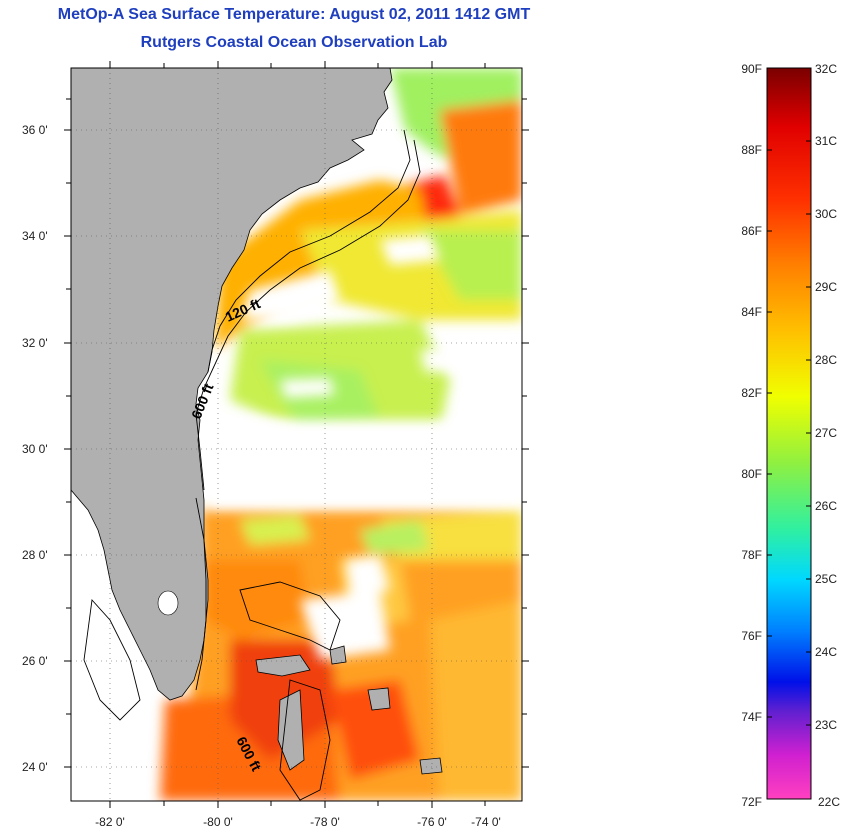  Describe the element at coordinates (826, 652) in the screenshot. I see `colorbar-c-label: 24C` at that location.